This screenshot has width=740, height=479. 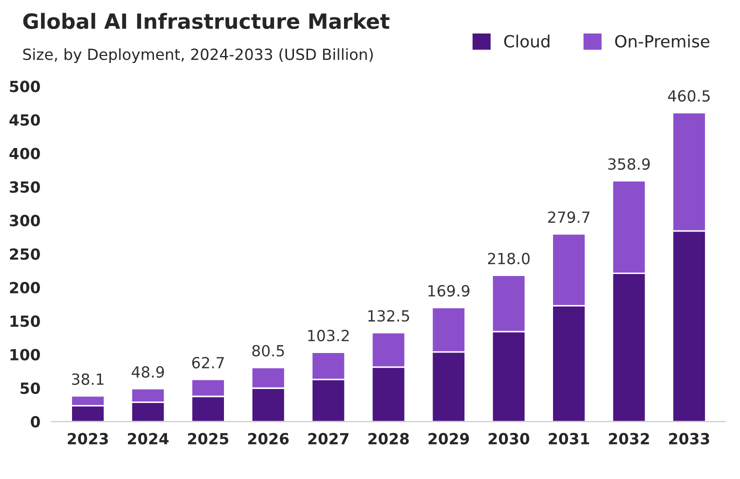 I want to click on x-tick-label: 2027, so click(x=328, y=438).